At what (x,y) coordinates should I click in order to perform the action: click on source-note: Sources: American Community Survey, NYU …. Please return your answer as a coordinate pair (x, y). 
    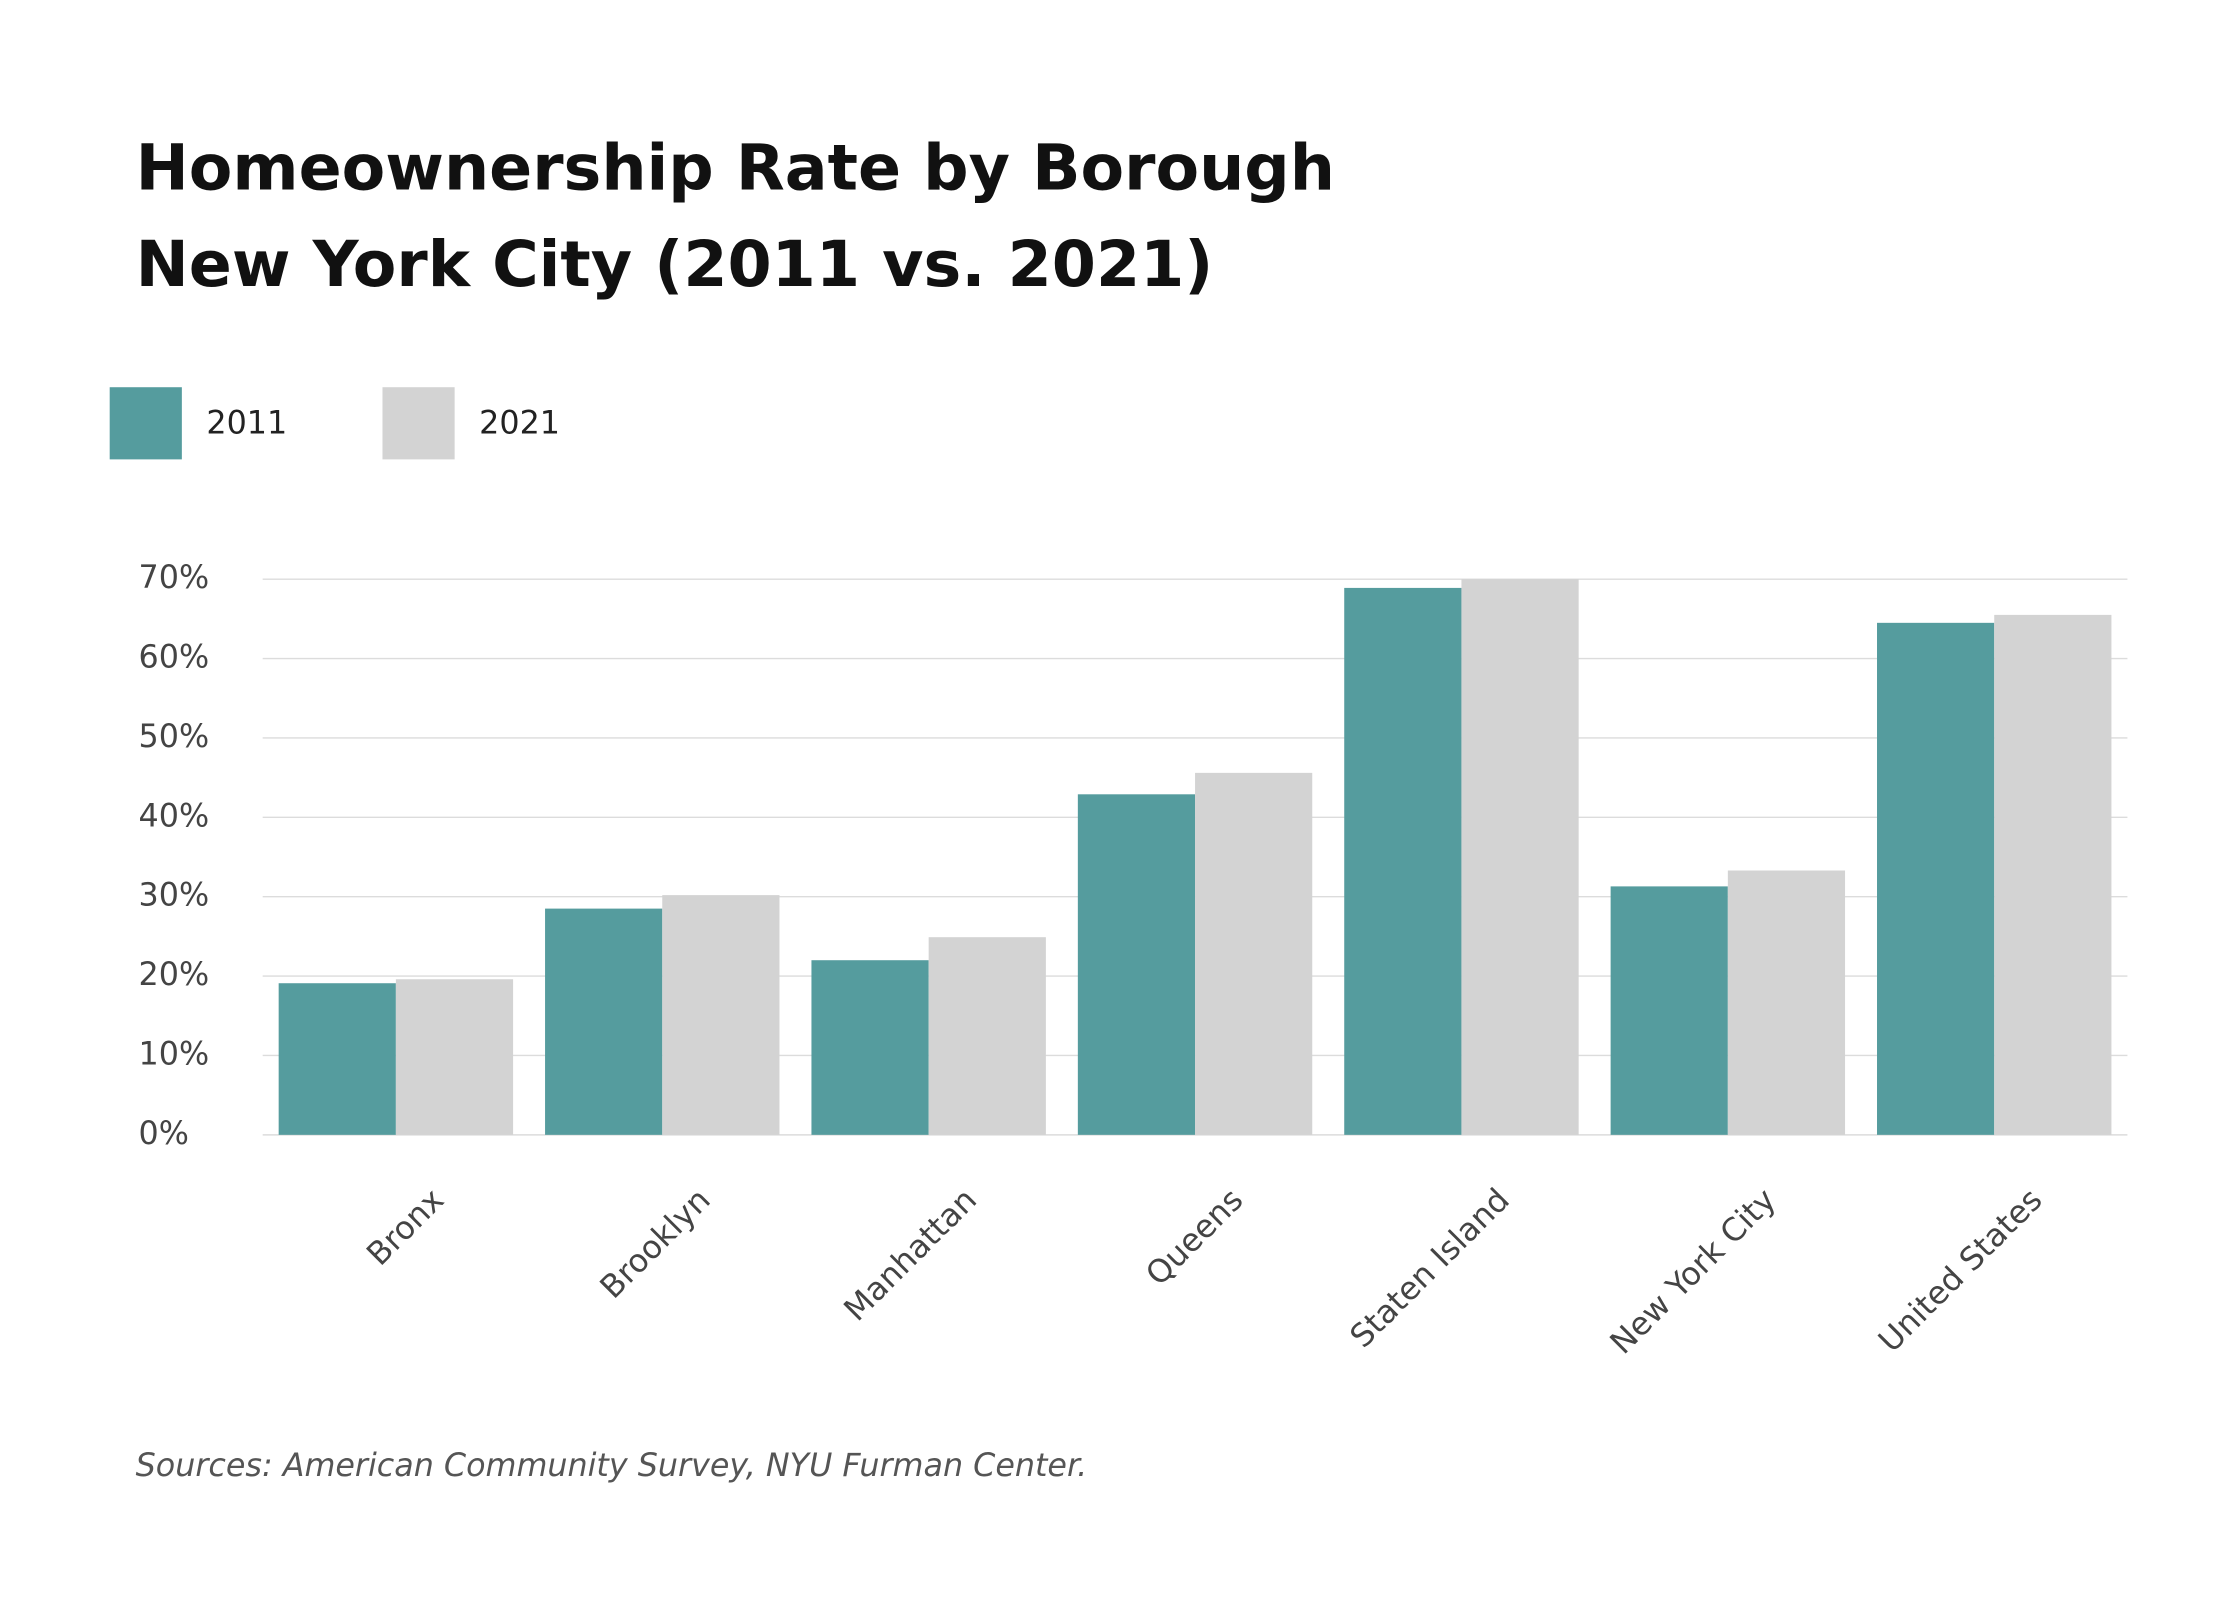
    Looking at the image, I should click on (612, 1466).